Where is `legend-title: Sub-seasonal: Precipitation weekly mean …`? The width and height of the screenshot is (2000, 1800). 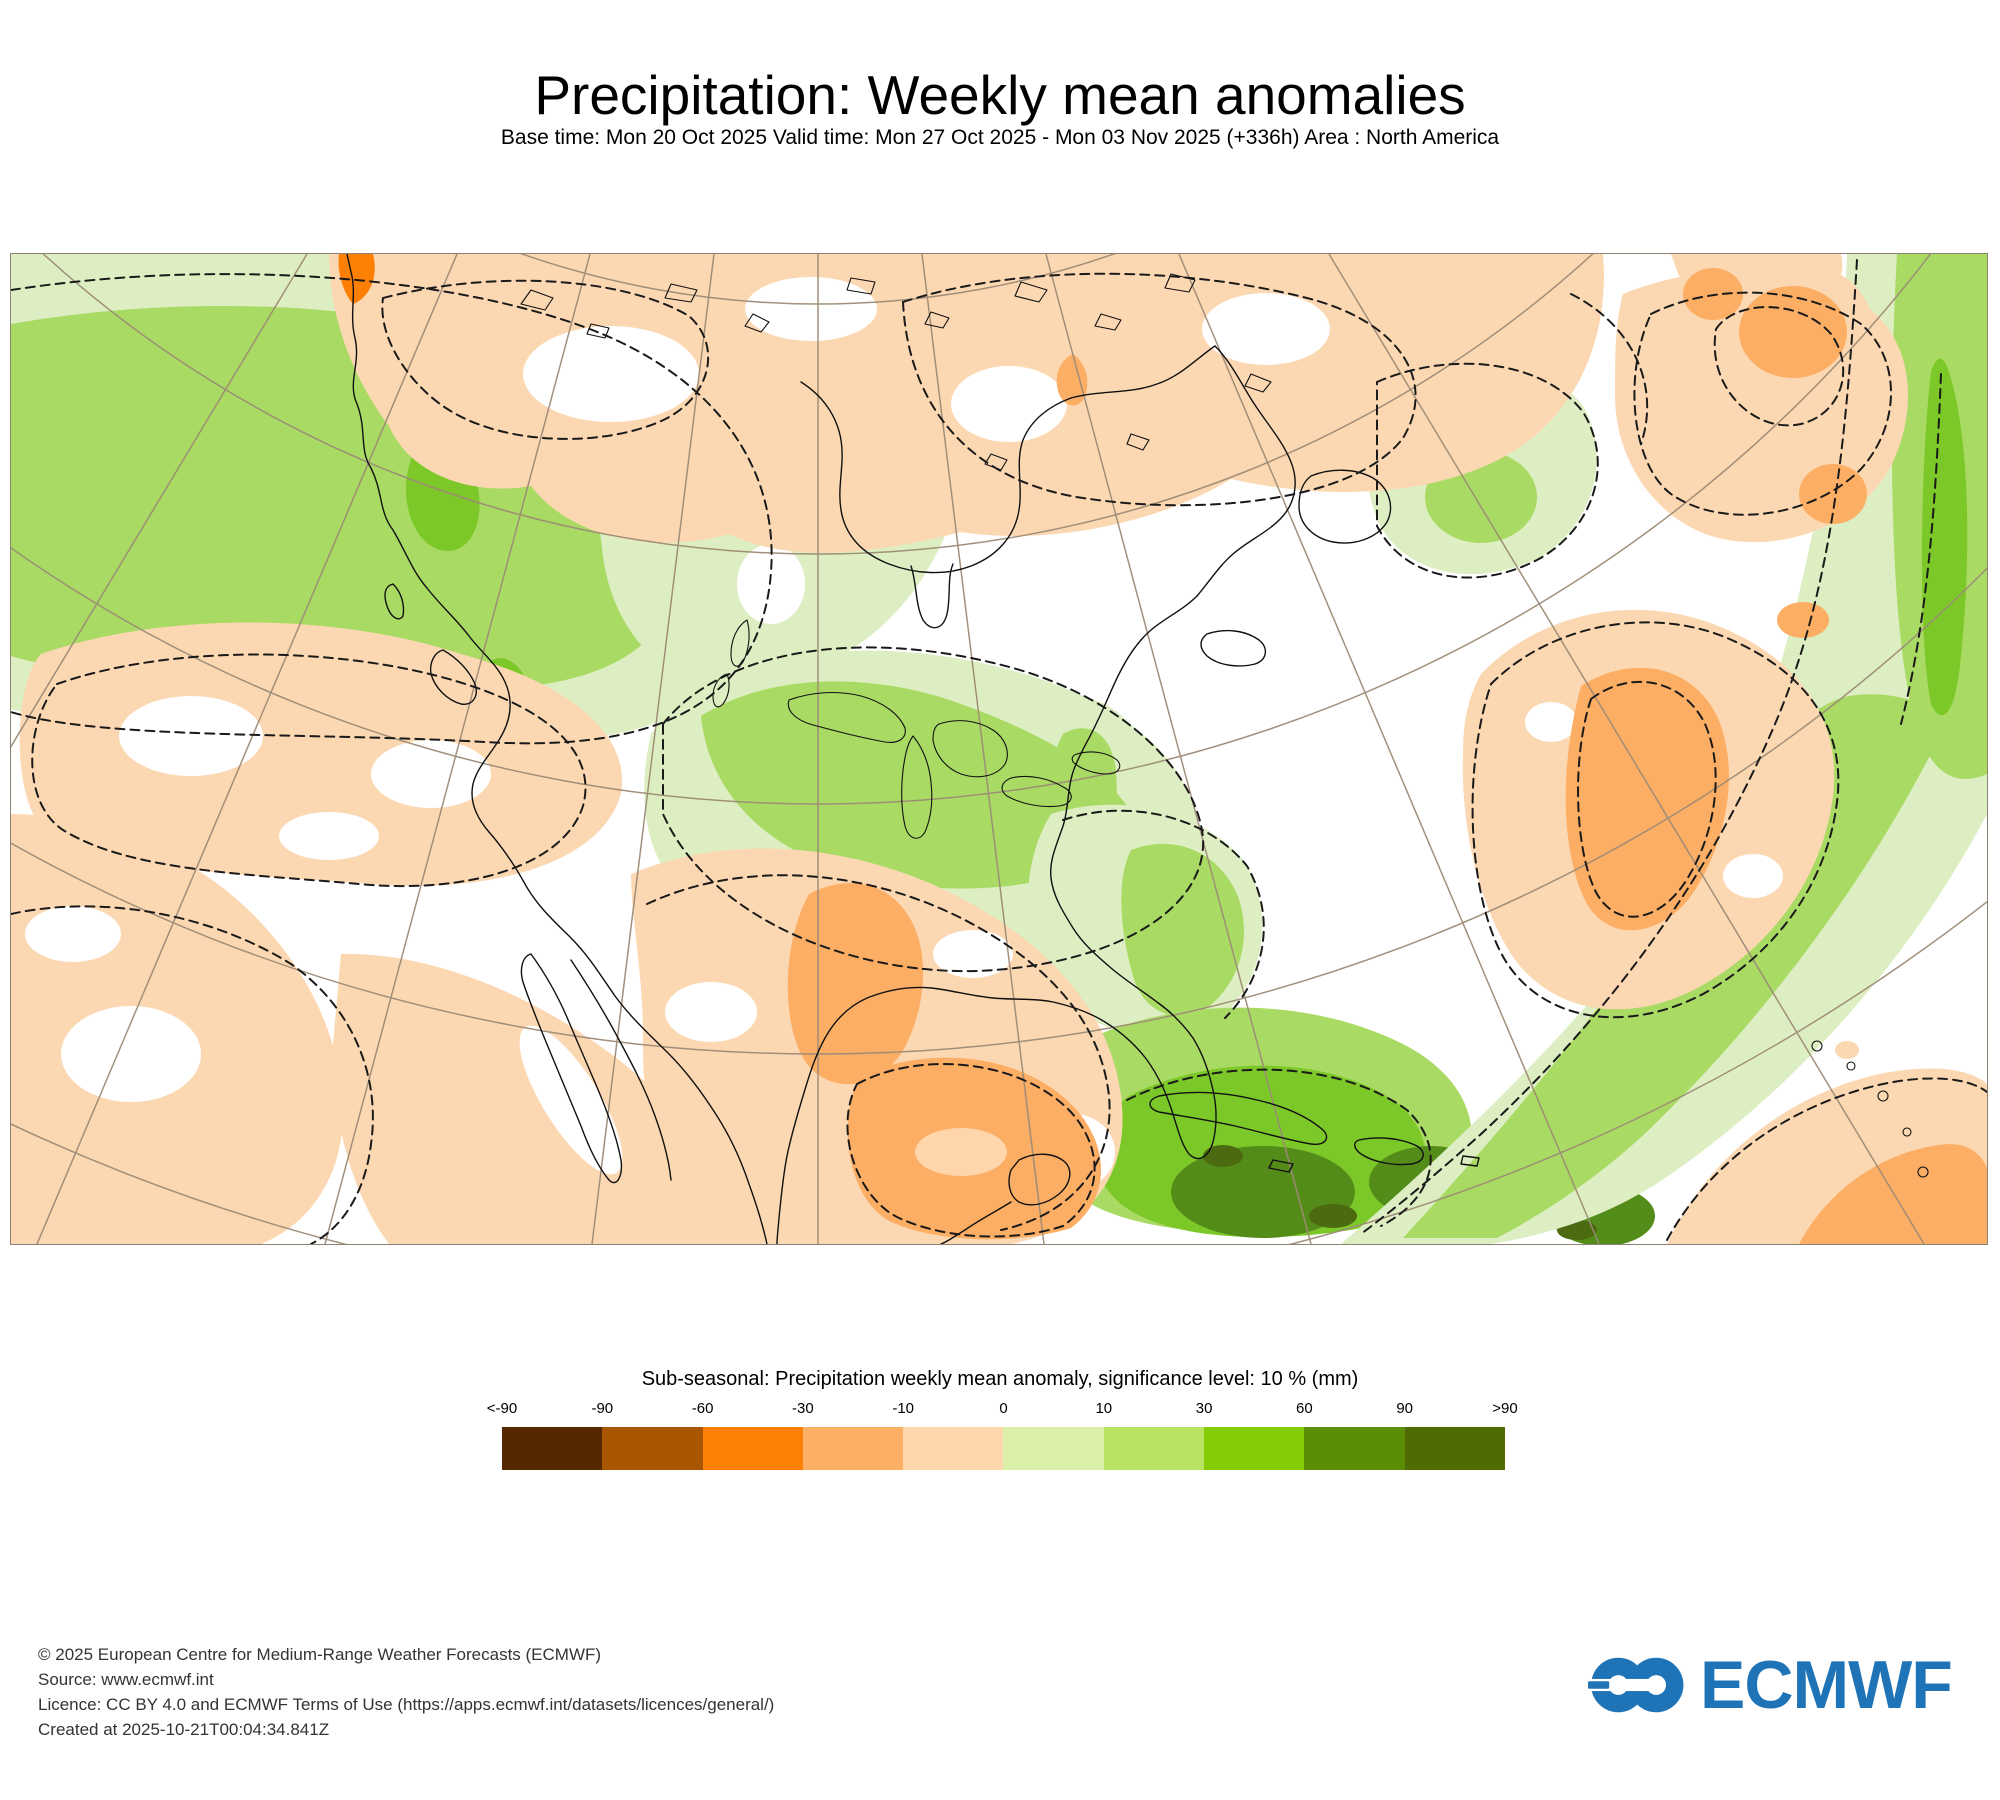
legend-title: Sub-seasonal: Precipitation weekly mean … is located at coordinates (1000, 1379).